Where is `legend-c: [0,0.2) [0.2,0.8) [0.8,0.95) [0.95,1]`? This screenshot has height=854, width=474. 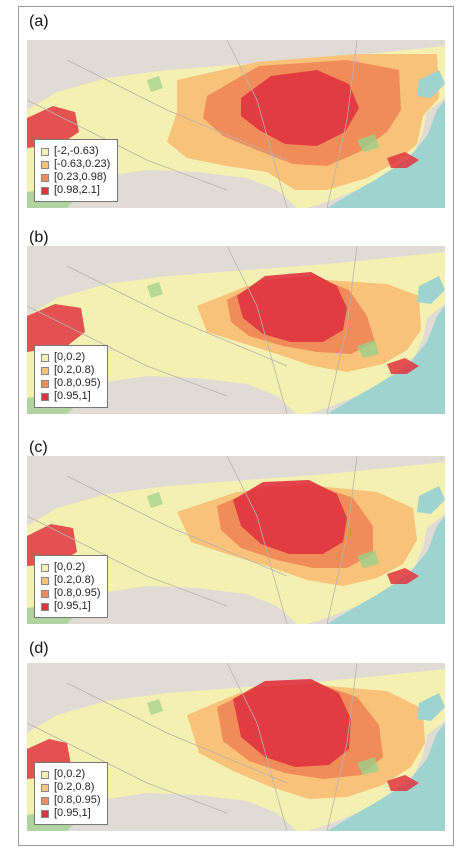
legend-c: [0,0.2) [0.2,0.8) [0.8,0.95) [0.95,1] is located at coordinates (71, 586).